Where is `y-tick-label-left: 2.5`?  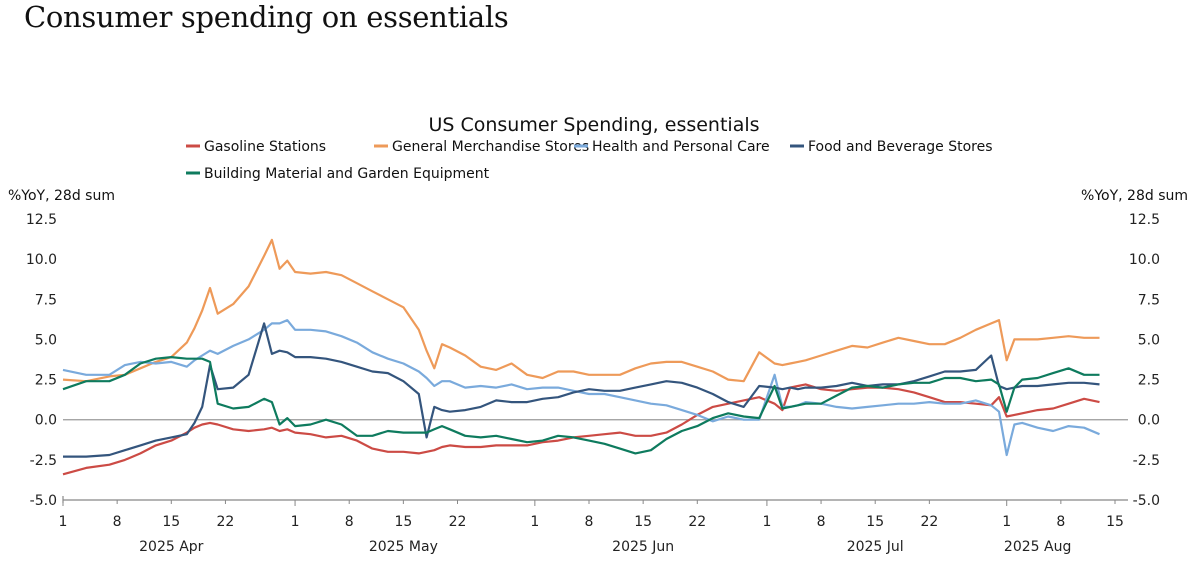
y-tick-label-left: 2.5 is located at coordinates (46, 381).